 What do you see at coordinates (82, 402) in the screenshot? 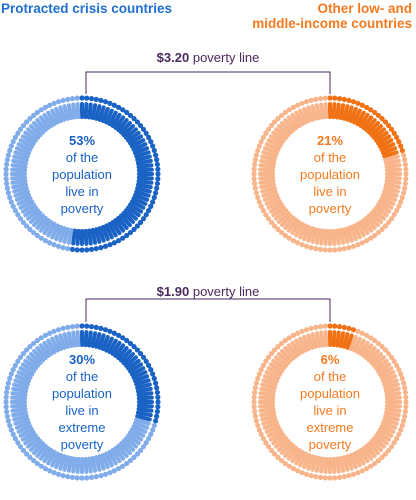
I see `ring-center-text-3: 30% of the population live in extreme poverty` at bounding box center [82, 402].